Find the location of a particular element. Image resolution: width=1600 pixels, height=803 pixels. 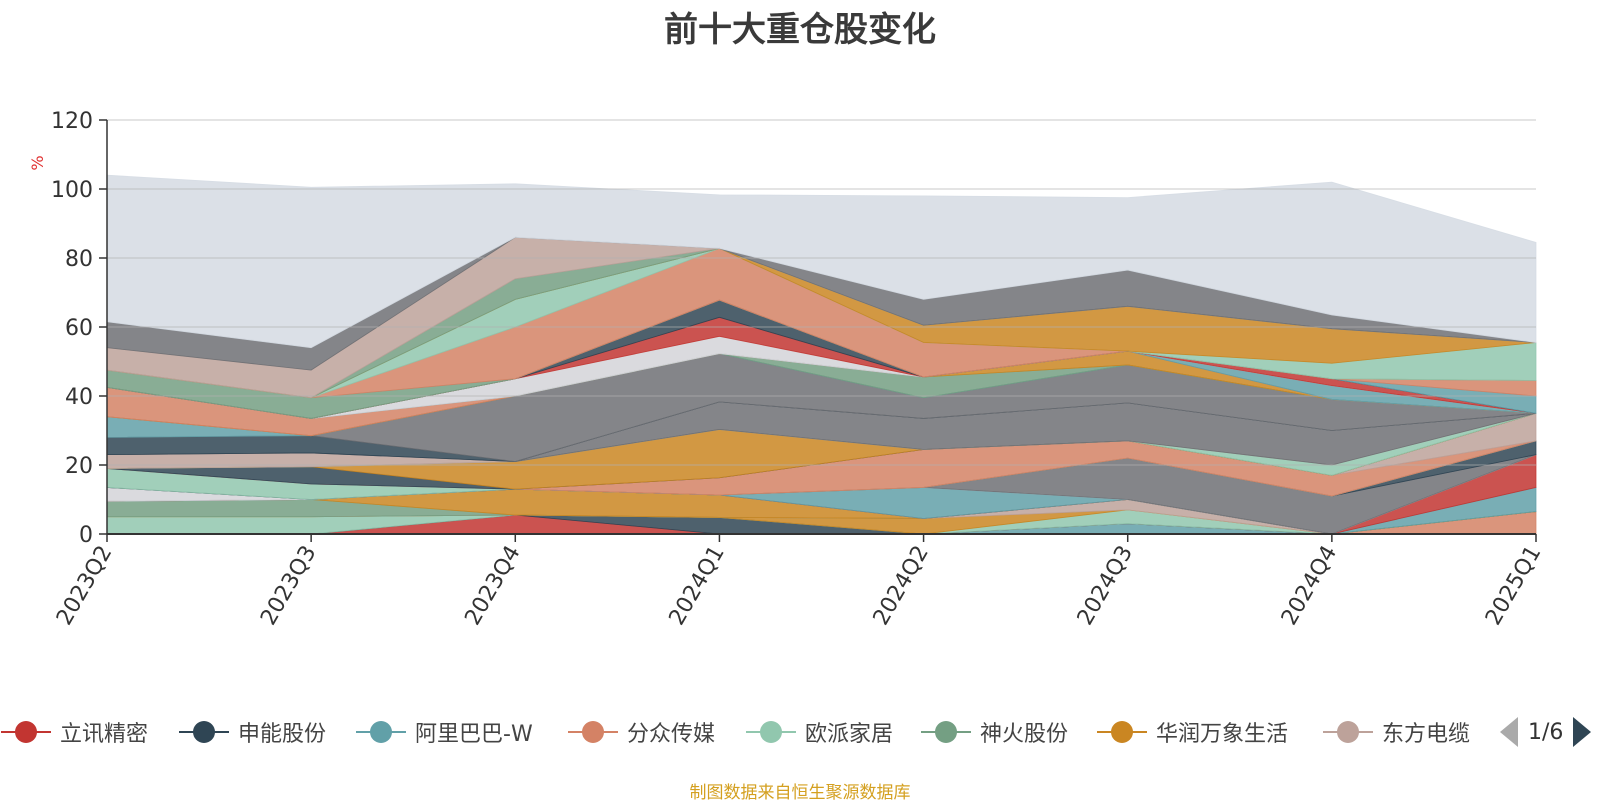

y-tick-label-40: 40 is located at coordinates (79, 397).